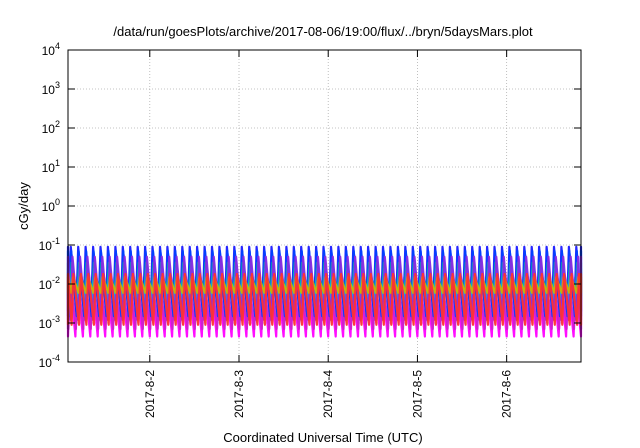 The image size is (640, 448). Describe the element at coordinates (150, 394) in the screenshot. I see `x-tick-label: 2017-8-2` at that location.